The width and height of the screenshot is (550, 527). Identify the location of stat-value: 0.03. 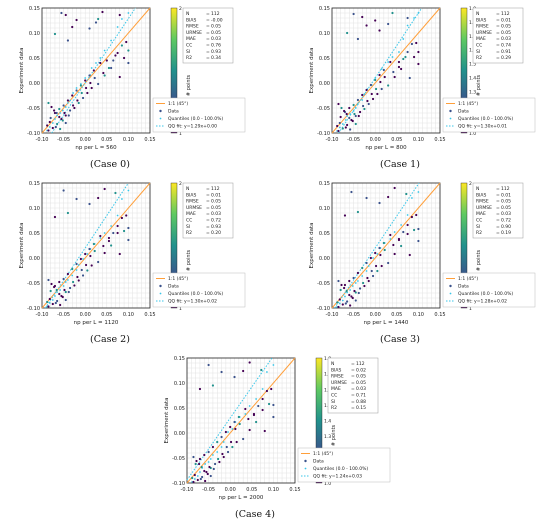
(216, 39).